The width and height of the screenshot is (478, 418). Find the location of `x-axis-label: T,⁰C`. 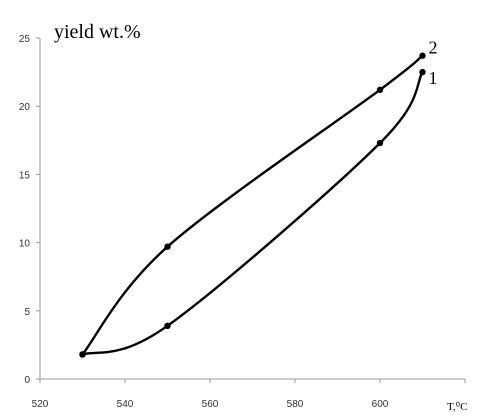

x-axis-label: T,⁰C is located at coordinates (457, 407).